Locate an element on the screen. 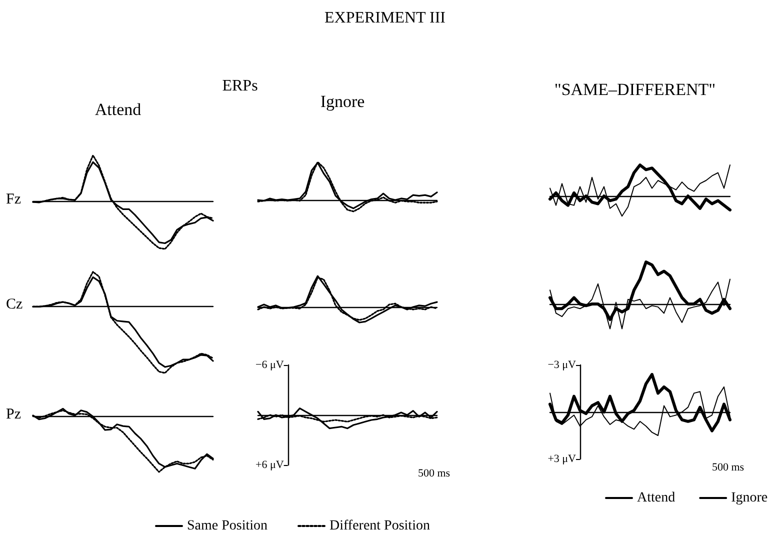  legend-label: Attend is located at coordinates (656, 498).